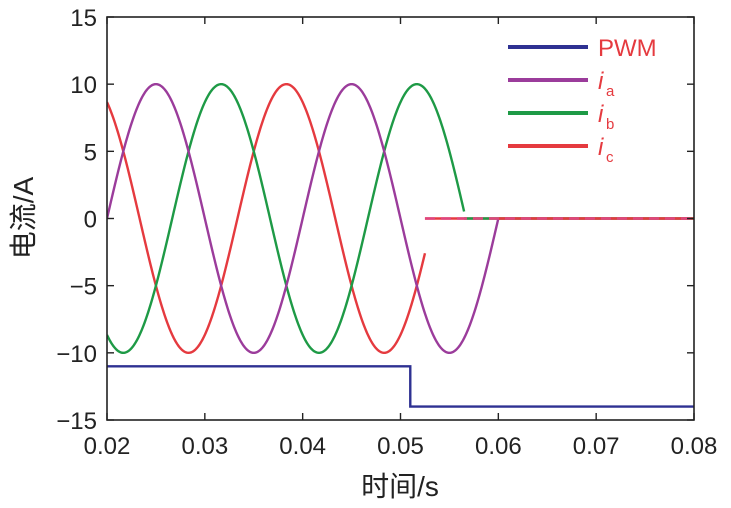  Describe the element at coordinates (90, 220) in the screenshot. I see `y-tick-label: 0` at that location.